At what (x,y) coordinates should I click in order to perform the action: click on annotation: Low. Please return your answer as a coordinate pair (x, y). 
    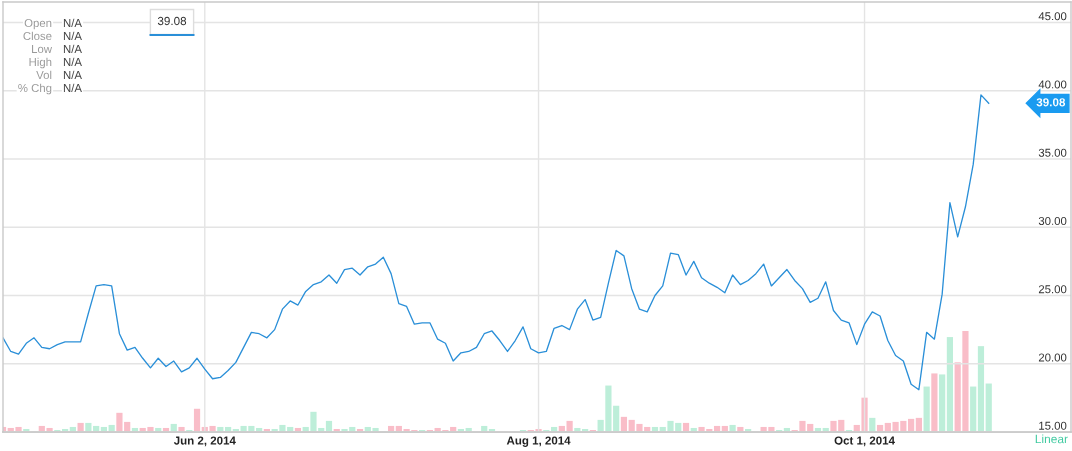
    Looking at the image, I should click on (42, 49).